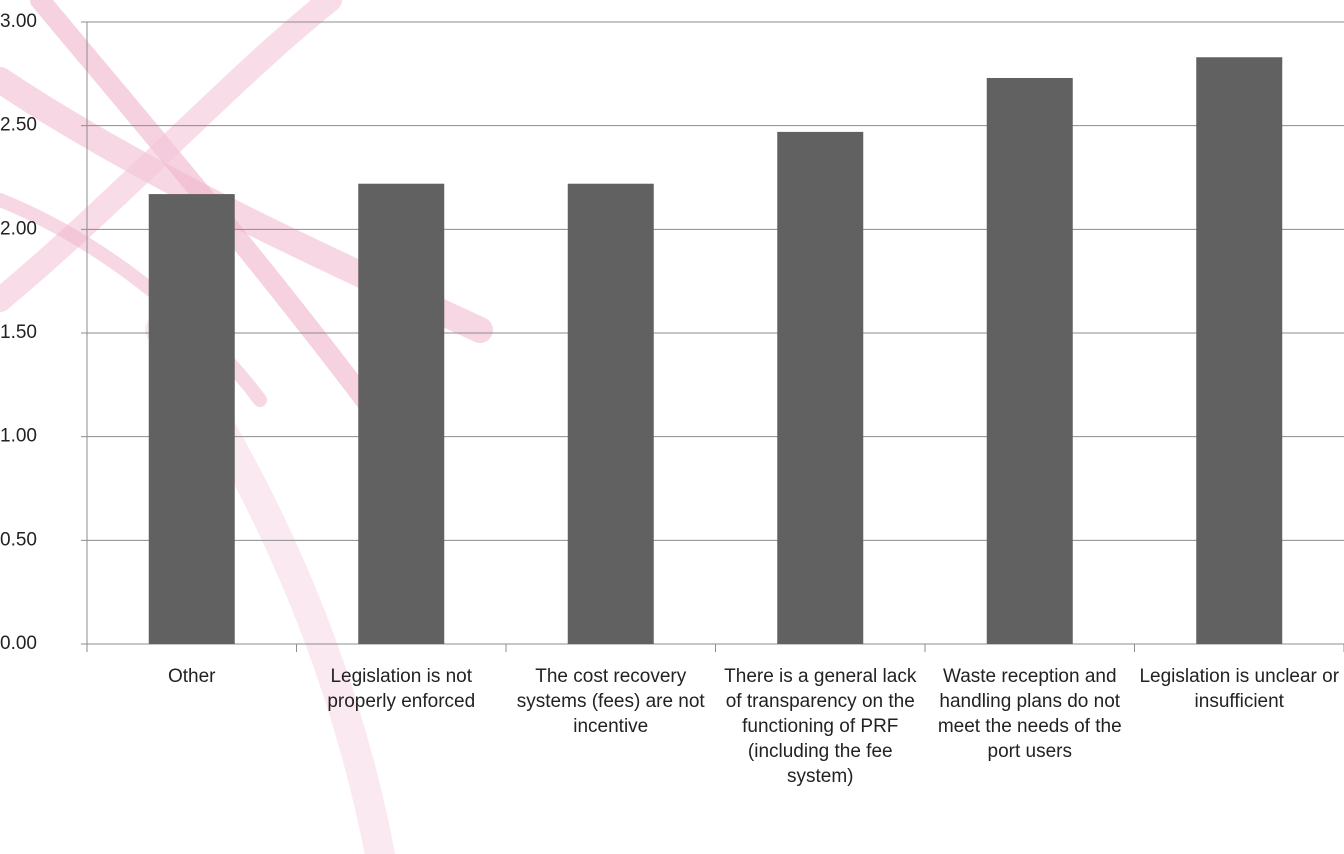 This screenshot has width=1344, height=854. Describe the element at coordinates (18, 643) in the screenshot. I see `y-tick-label: 0.00` at that location.